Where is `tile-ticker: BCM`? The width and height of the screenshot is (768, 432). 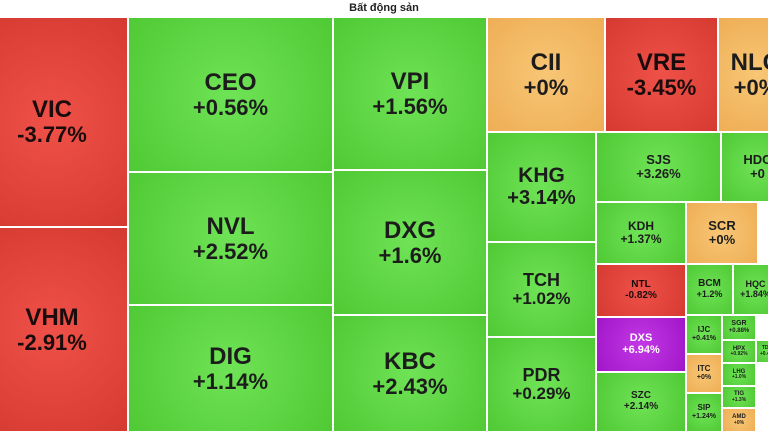
tile-ticker: BCM is located at coordinates (709, 284).